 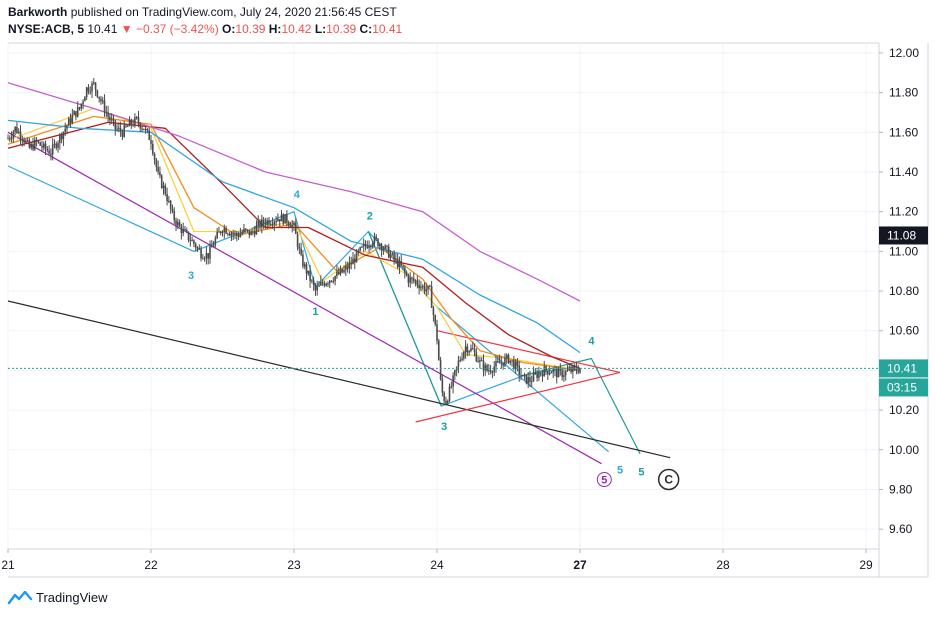 I want to click on price-badges: 11.08 10.41 03:15, so click(x=903, y=311).